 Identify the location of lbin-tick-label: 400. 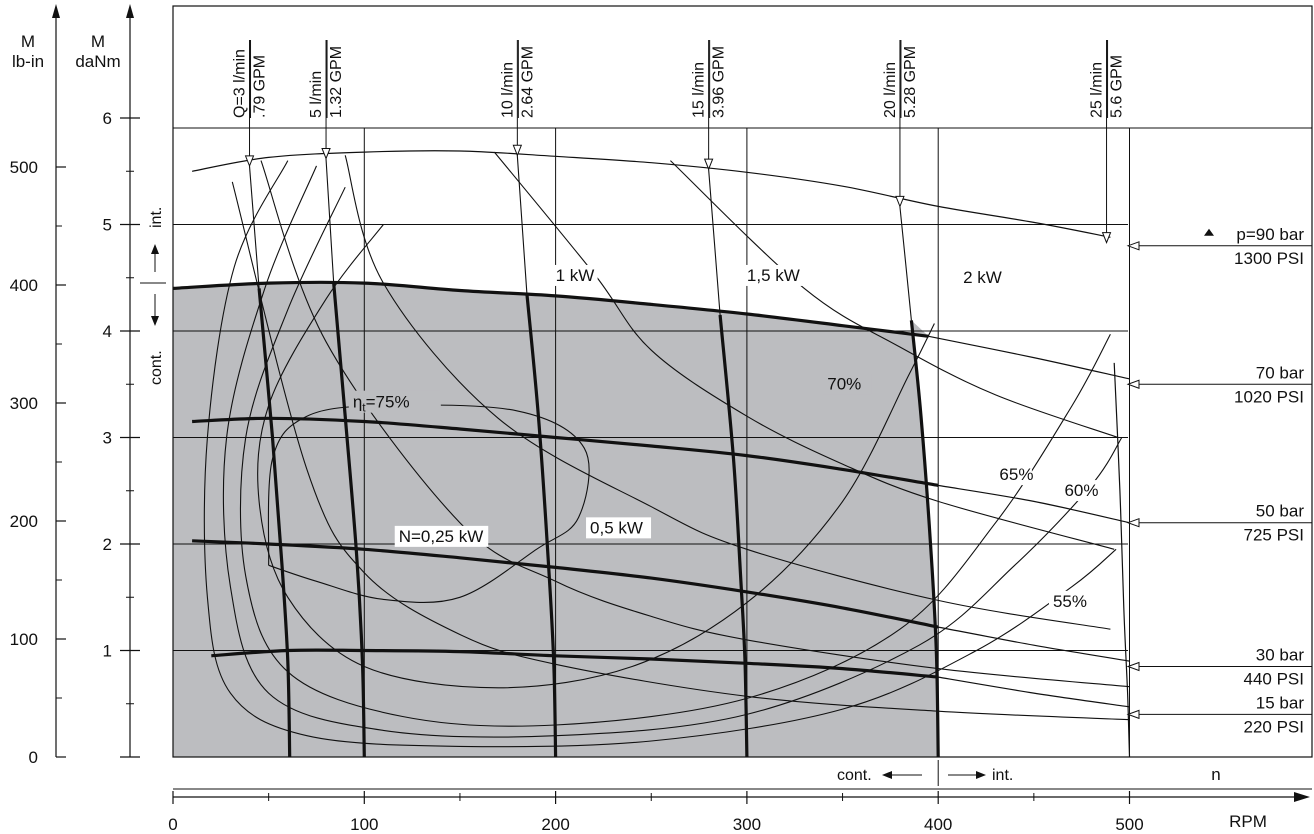
(24, 285).